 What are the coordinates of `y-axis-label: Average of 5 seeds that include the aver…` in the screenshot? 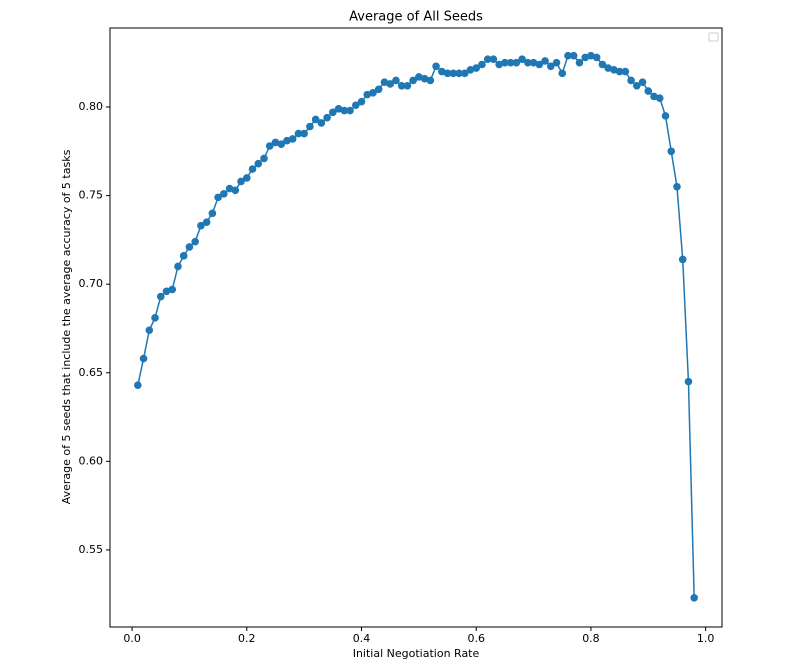 It's located at (66, 326).